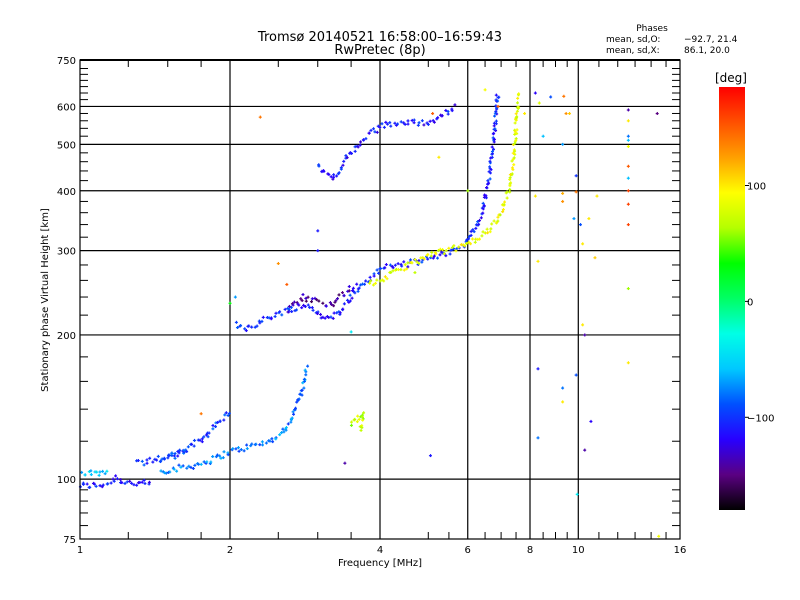 The width and height of the screenshot is (800, 600). What do you see at coordinates (750, 302) in the screenshot?
I see `colorbar-tick-label: 0` at bounding box center [750, 302].